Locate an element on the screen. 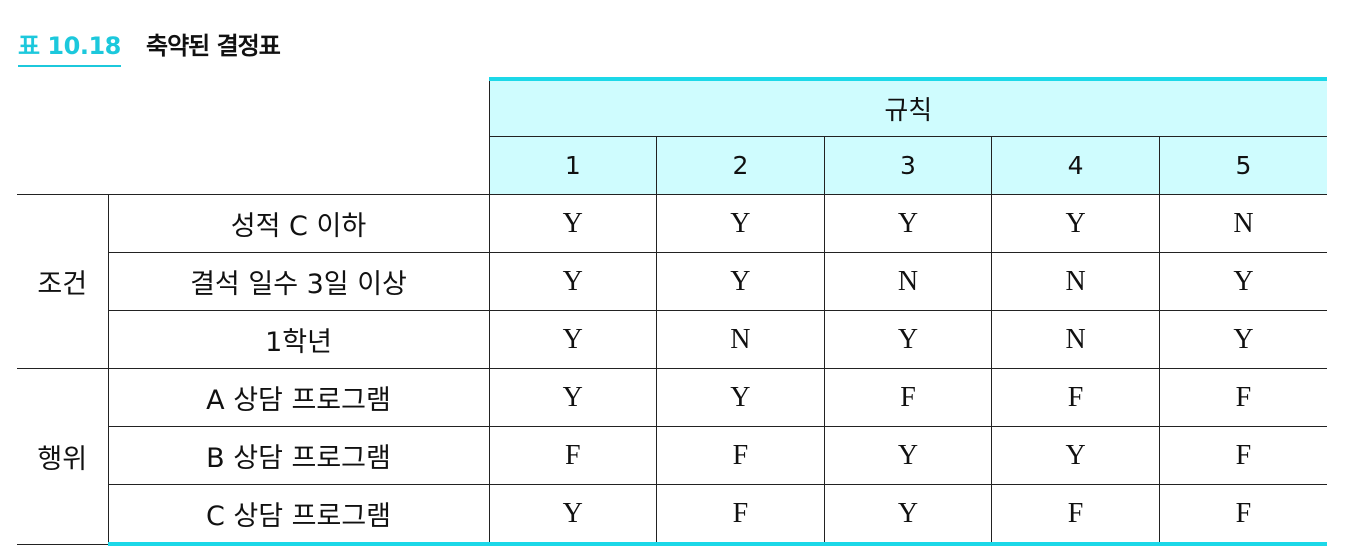 The image size is (1350, 554). rule-number-4: 4 is located at coordinates (1075, 165).